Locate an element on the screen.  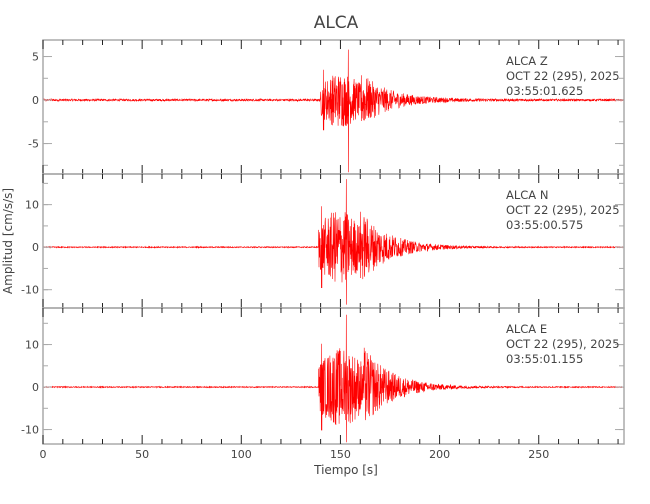
x-axis-label: Tiempo [s] is located at coordinates (345, 470).